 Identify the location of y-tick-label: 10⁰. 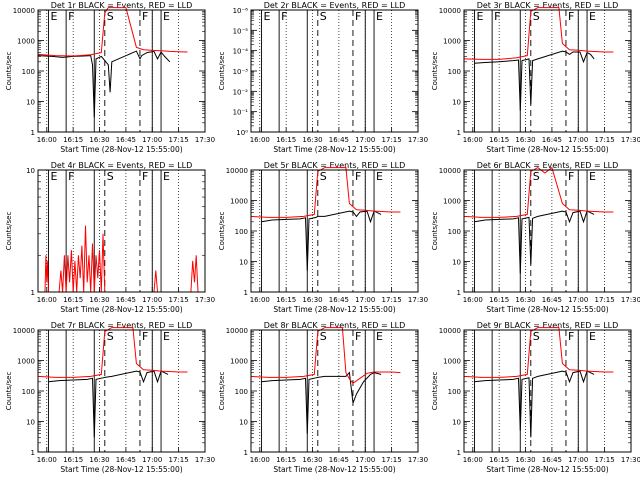
(242, 133).